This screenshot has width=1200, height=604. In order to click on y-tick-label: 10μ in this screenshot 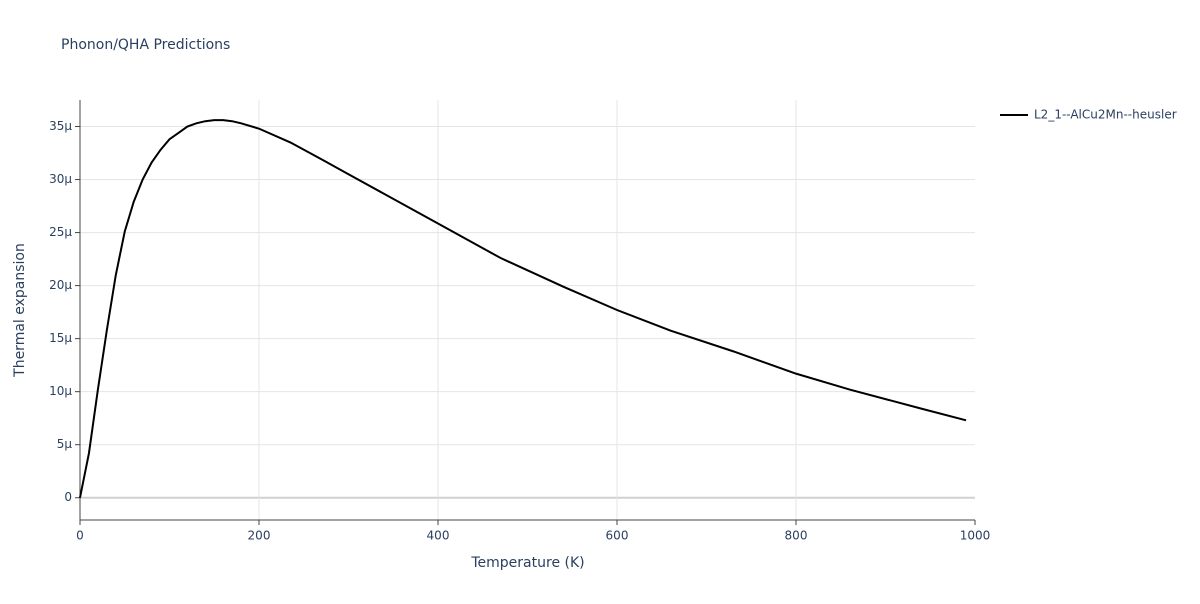, I will do `click(60, 391)`.